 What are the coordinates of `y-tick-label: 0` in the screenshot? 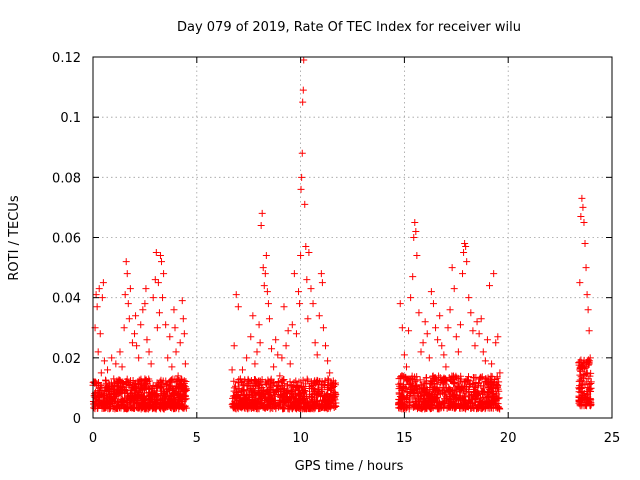 It's located at (77, 419).